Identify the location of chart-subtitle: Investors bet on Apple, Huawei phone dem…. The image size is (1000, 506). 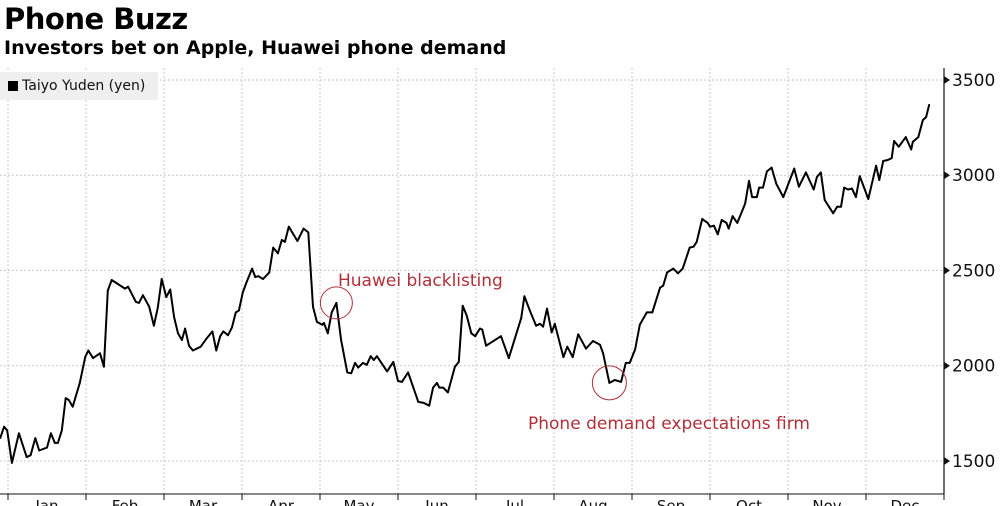
(255, 48).